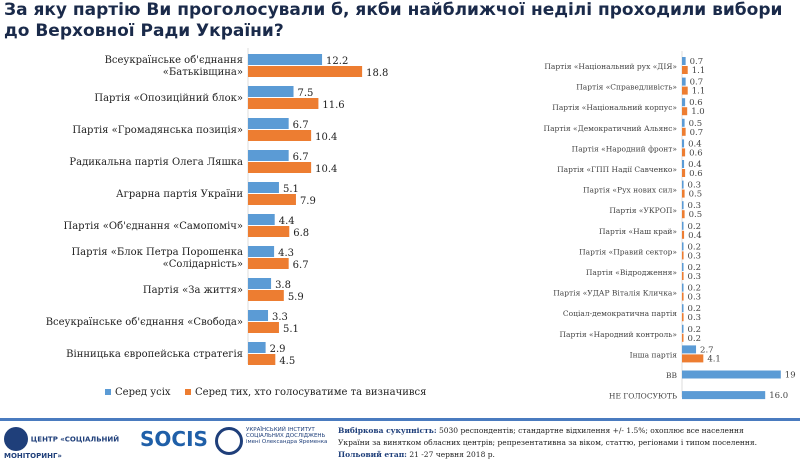  Describe the element at coordinates (643, 396) in the screenshot. I see `category-label: НЕ ГОЛОСУЮТЬ` at that location.